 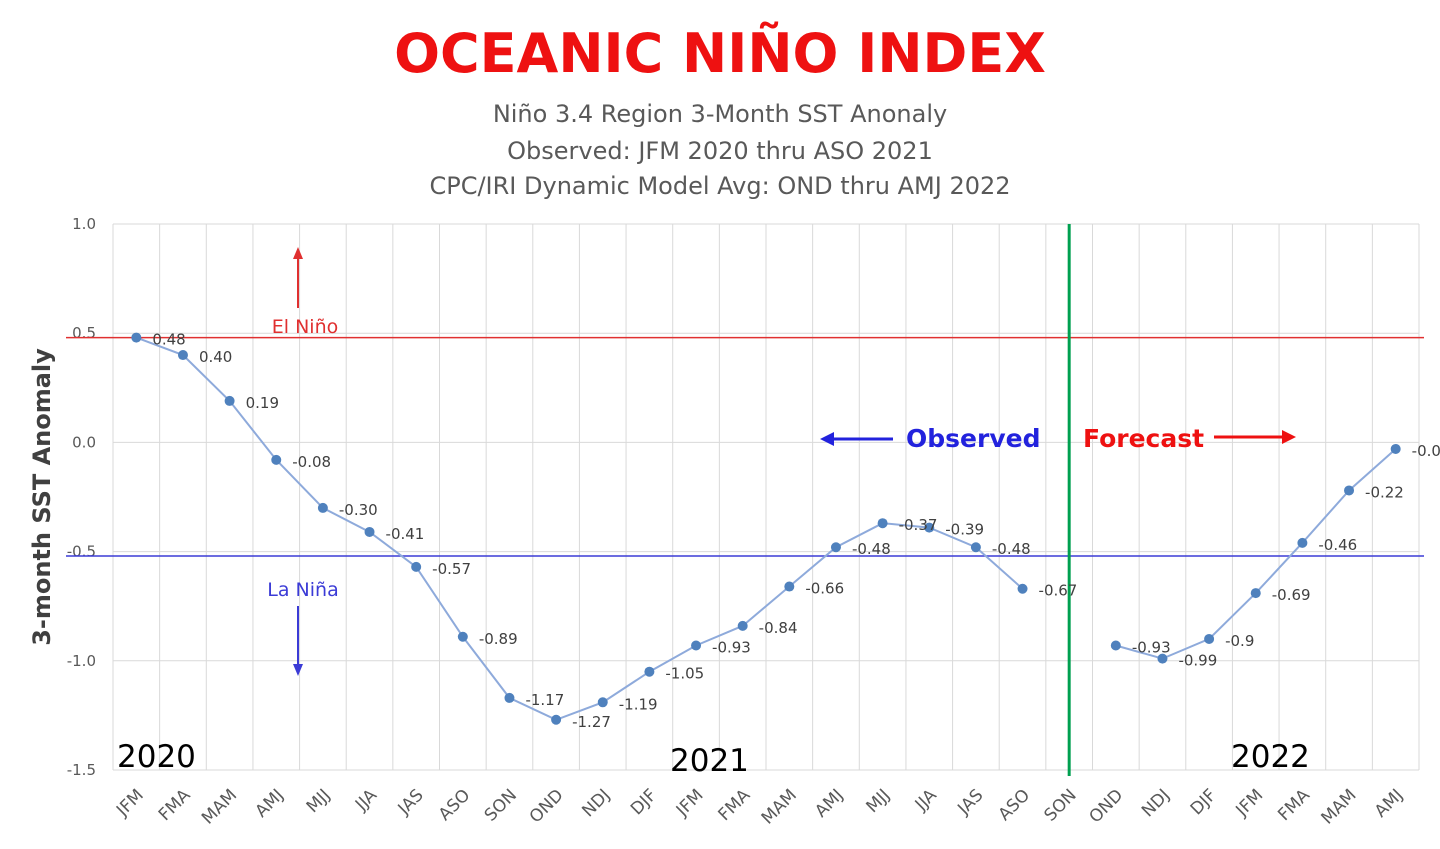 I want to click on forecast-arrow-icon, so click(x=1289, y=437).